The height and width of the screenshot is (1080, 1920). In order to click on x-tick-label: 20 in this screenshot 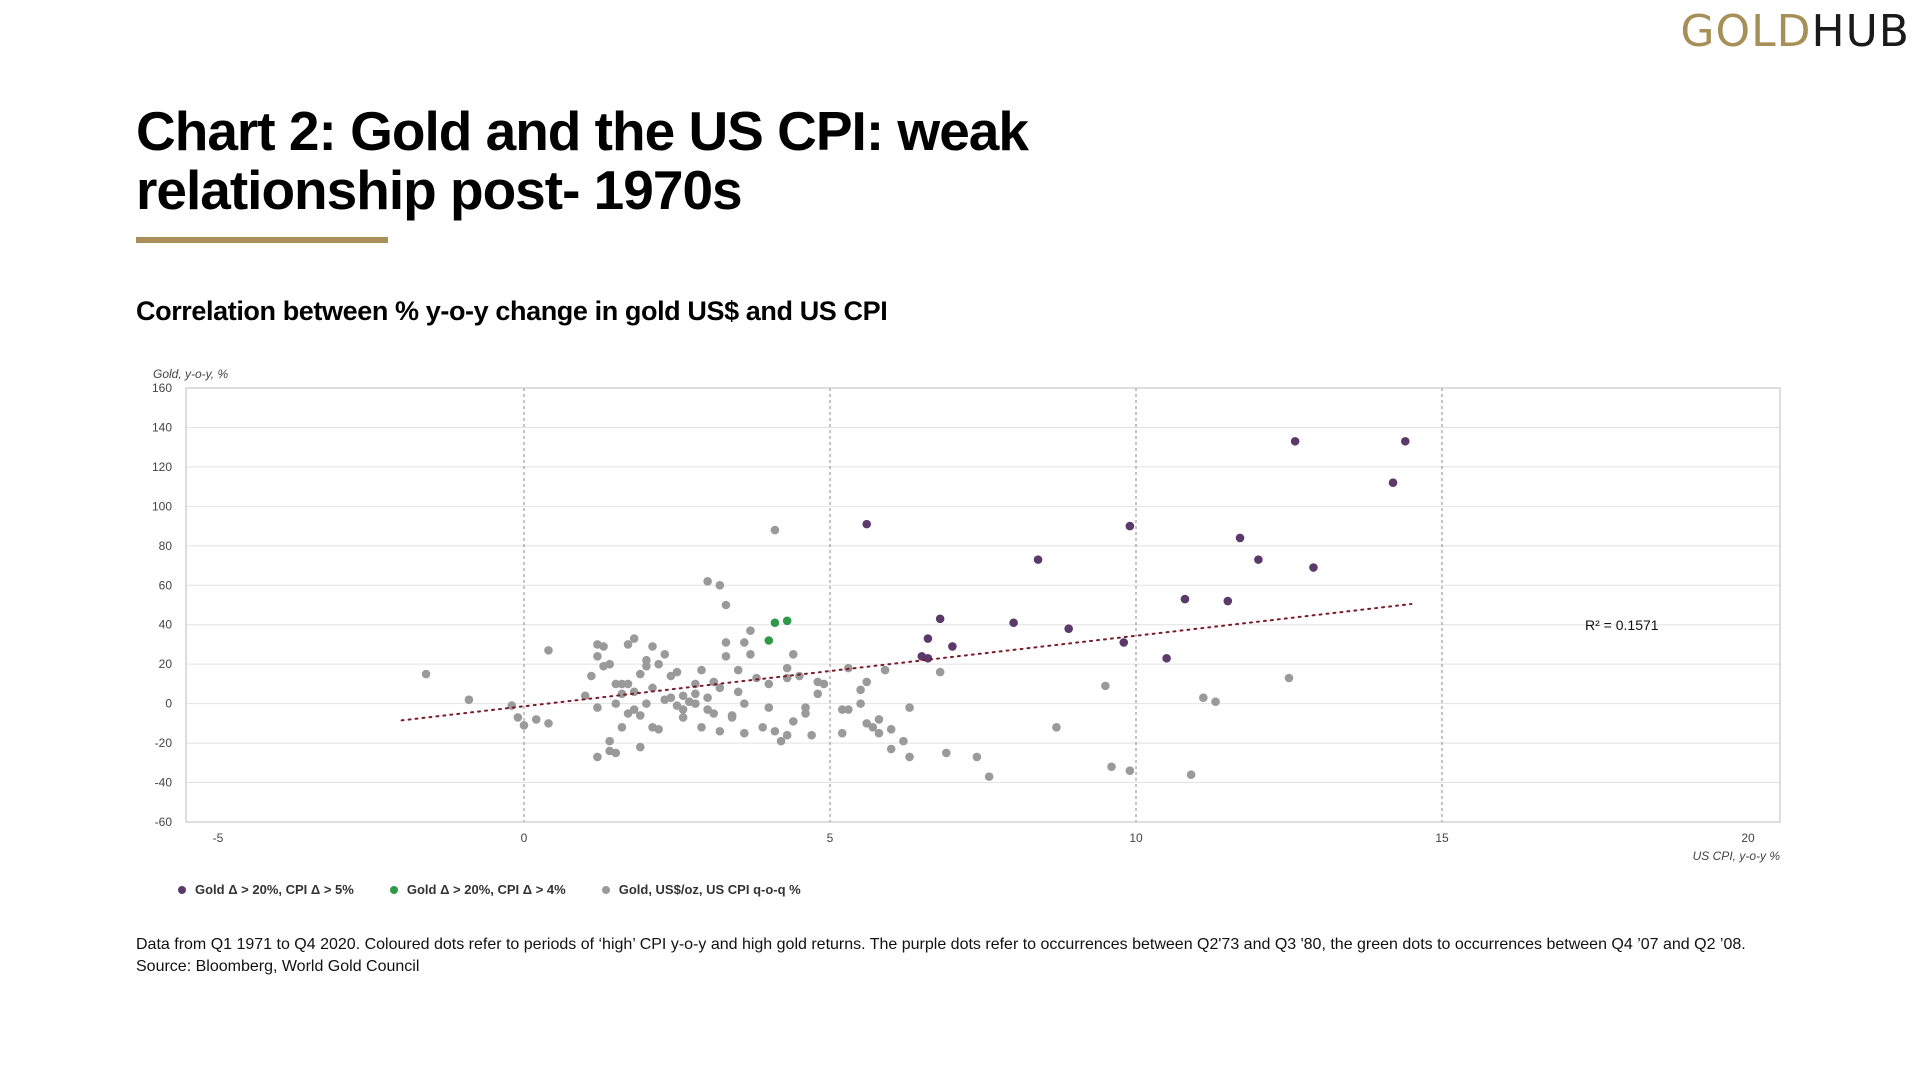, I will do `click(1748, 838)`.